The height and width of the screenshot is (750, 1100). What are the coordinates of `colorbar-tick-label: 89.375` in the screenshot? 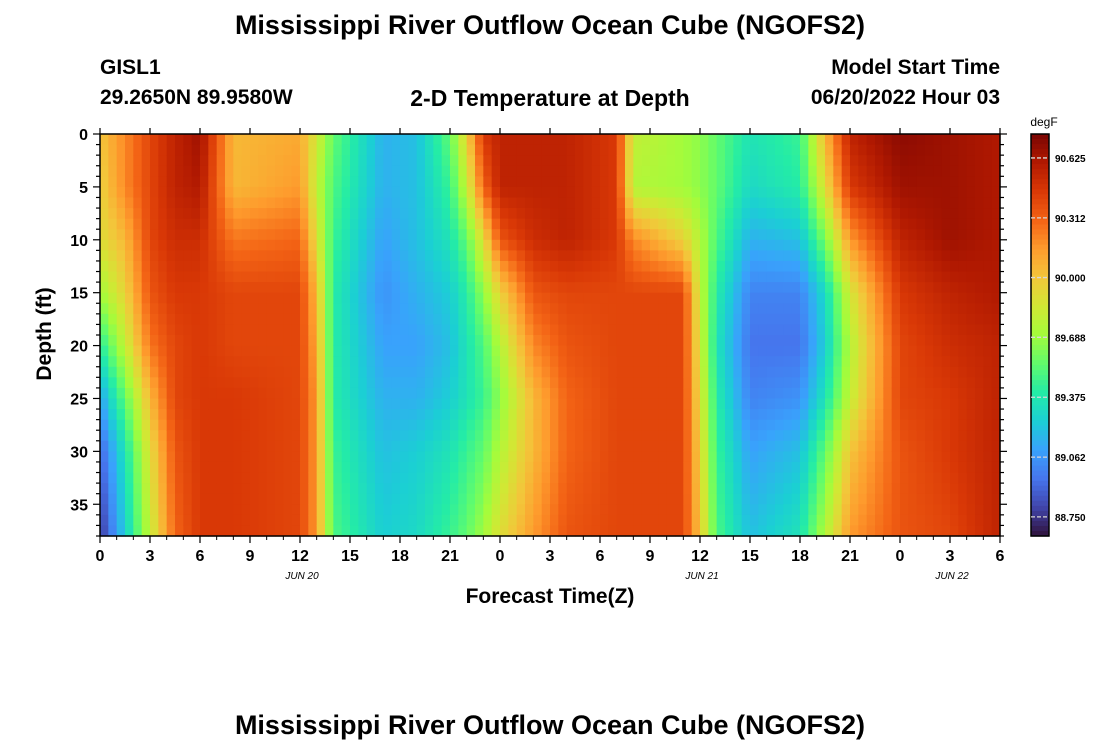 It's located at (1070, 398).